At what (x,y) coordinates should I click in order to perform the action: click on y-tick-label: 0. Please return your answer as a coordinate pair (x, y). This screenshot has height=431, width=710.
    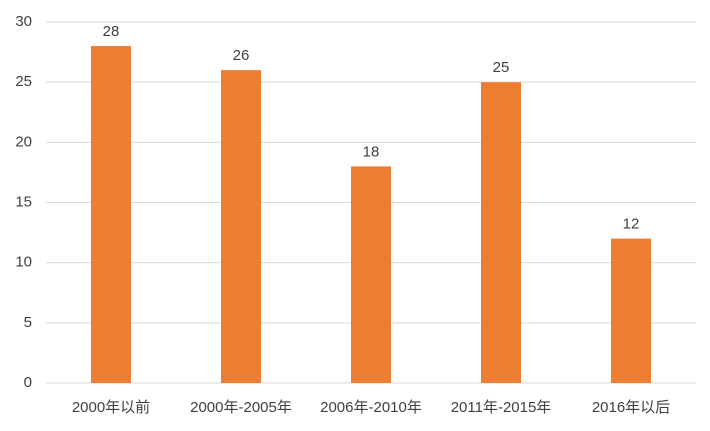
    Looking at the image, I should click on (28, 382).